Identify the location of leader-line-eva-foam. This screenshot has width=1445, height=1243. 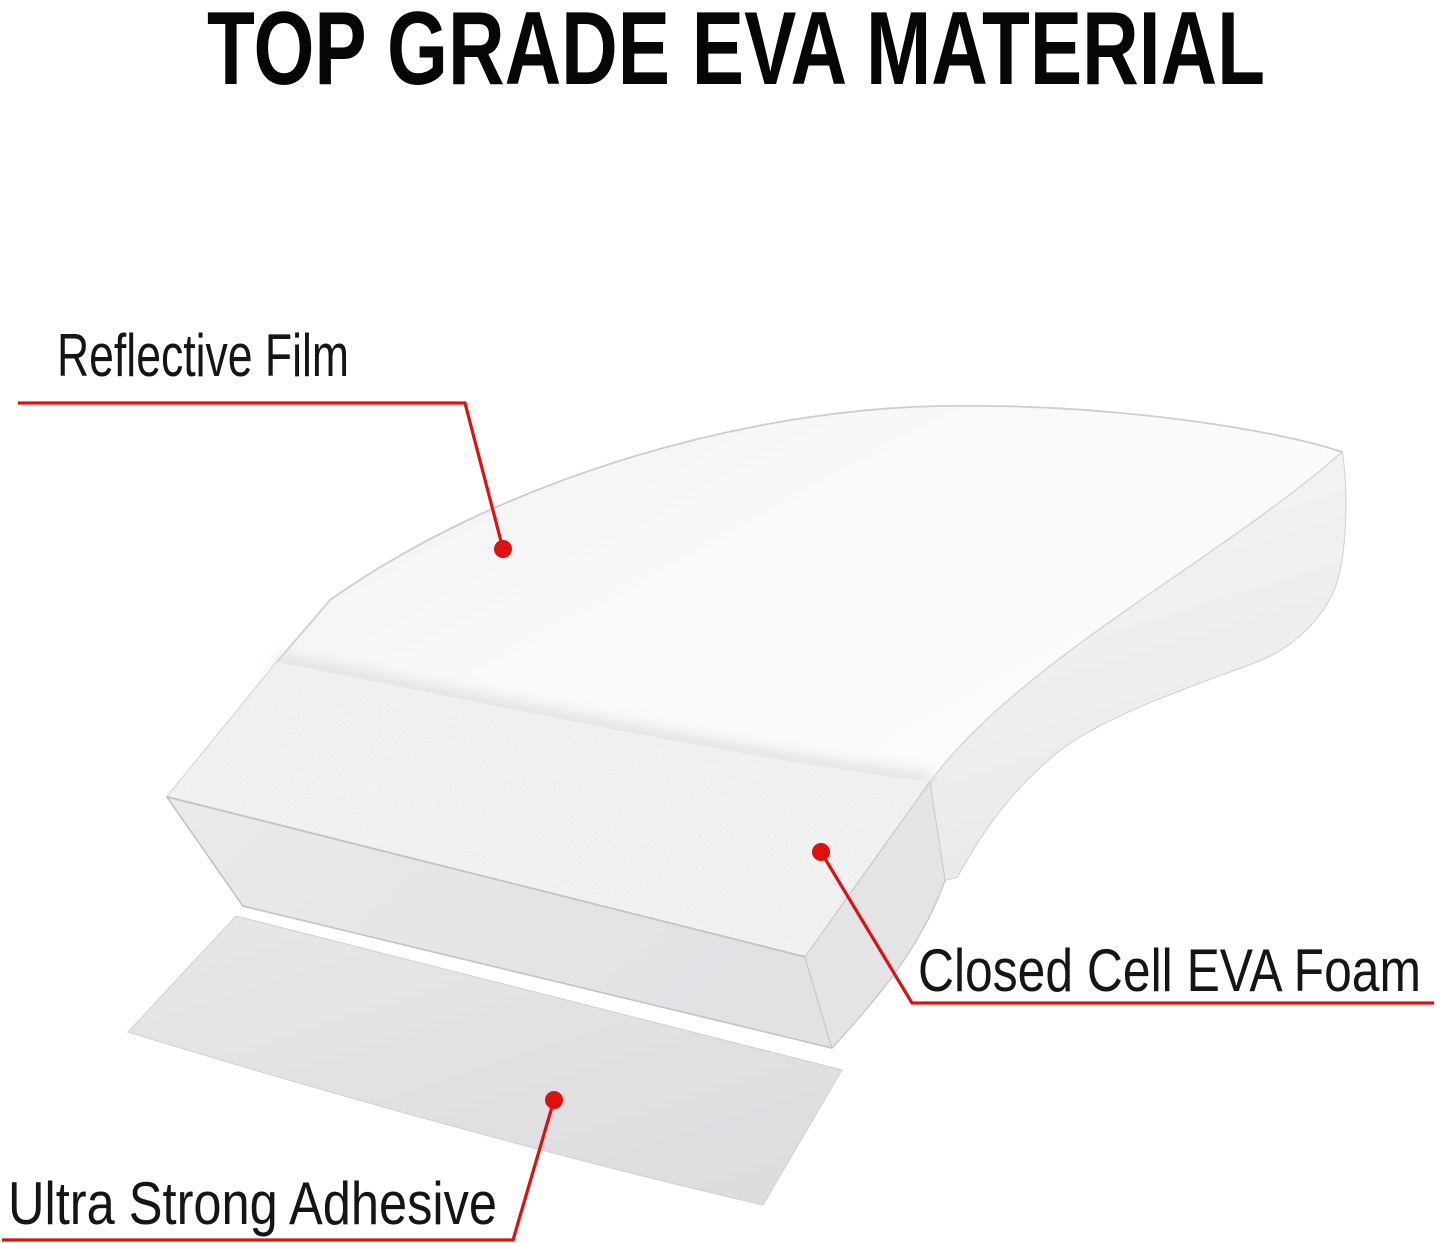
(1126, 928).